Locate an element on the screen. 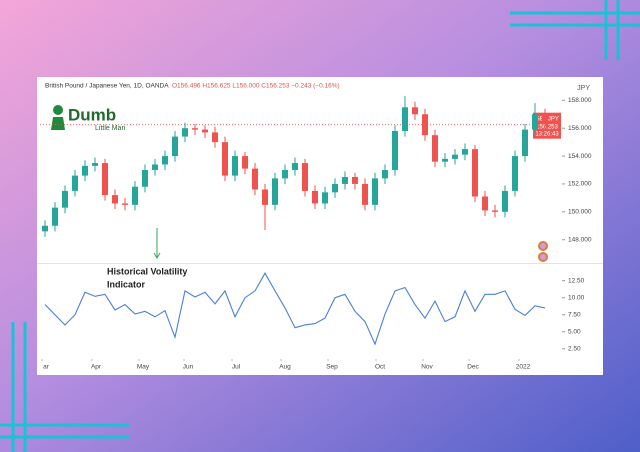 This screenshot has height=452, width=640. y-tick-label: 2.50 is located at coordinates (574, 349).